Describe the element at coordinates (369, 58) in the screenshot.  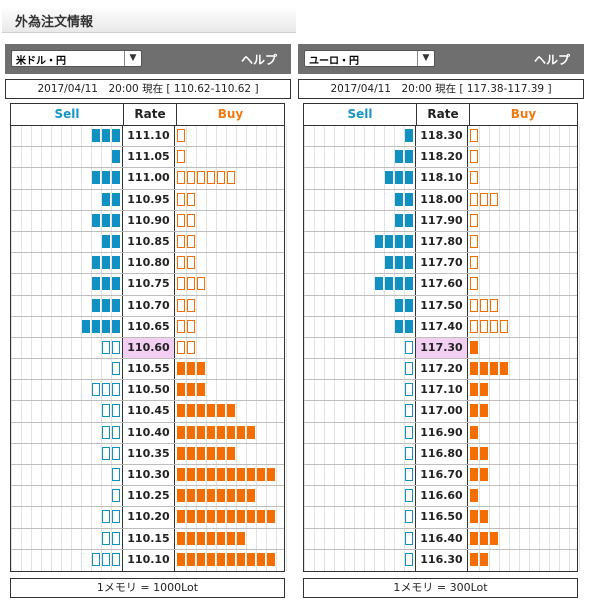
I see `currency-pair-select: ユーロ・円 ▼` at that location.